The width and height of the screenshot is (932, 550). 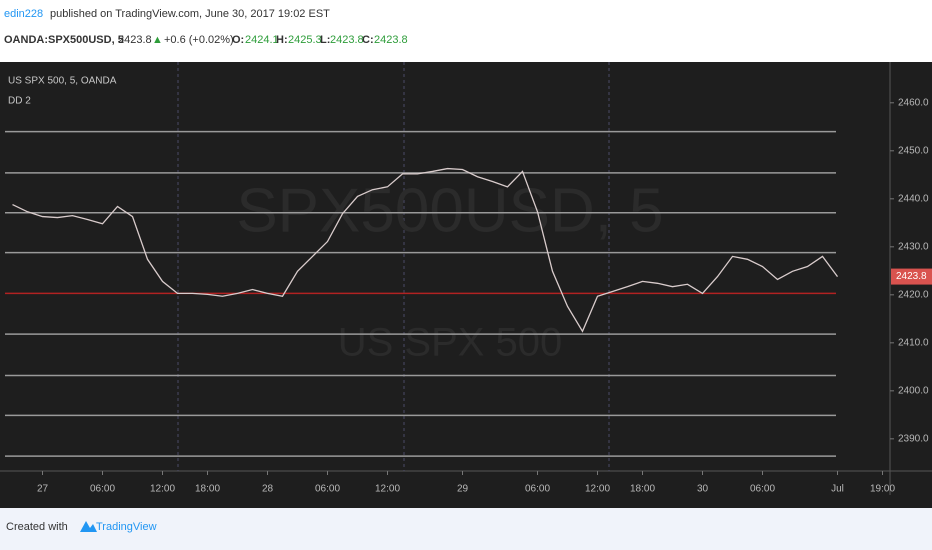 I want to click on last-price-box, so click(x=911, y=276).